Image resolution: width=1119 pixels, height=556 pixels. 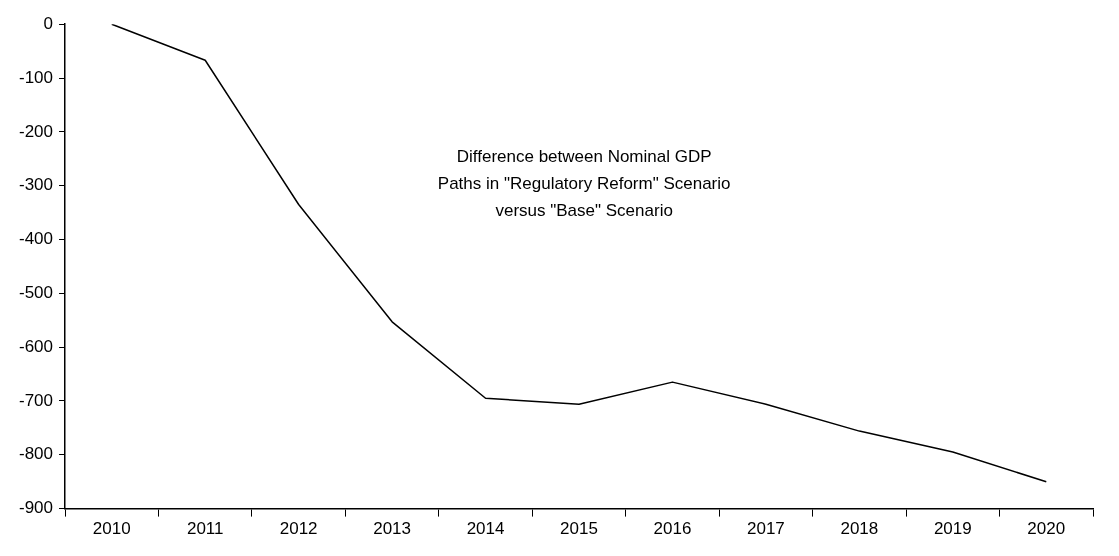 What do you see at coordinates (111, 529) in the screenshot?
I see `x-tick-label: 2010` at bounding box center [111, 529].